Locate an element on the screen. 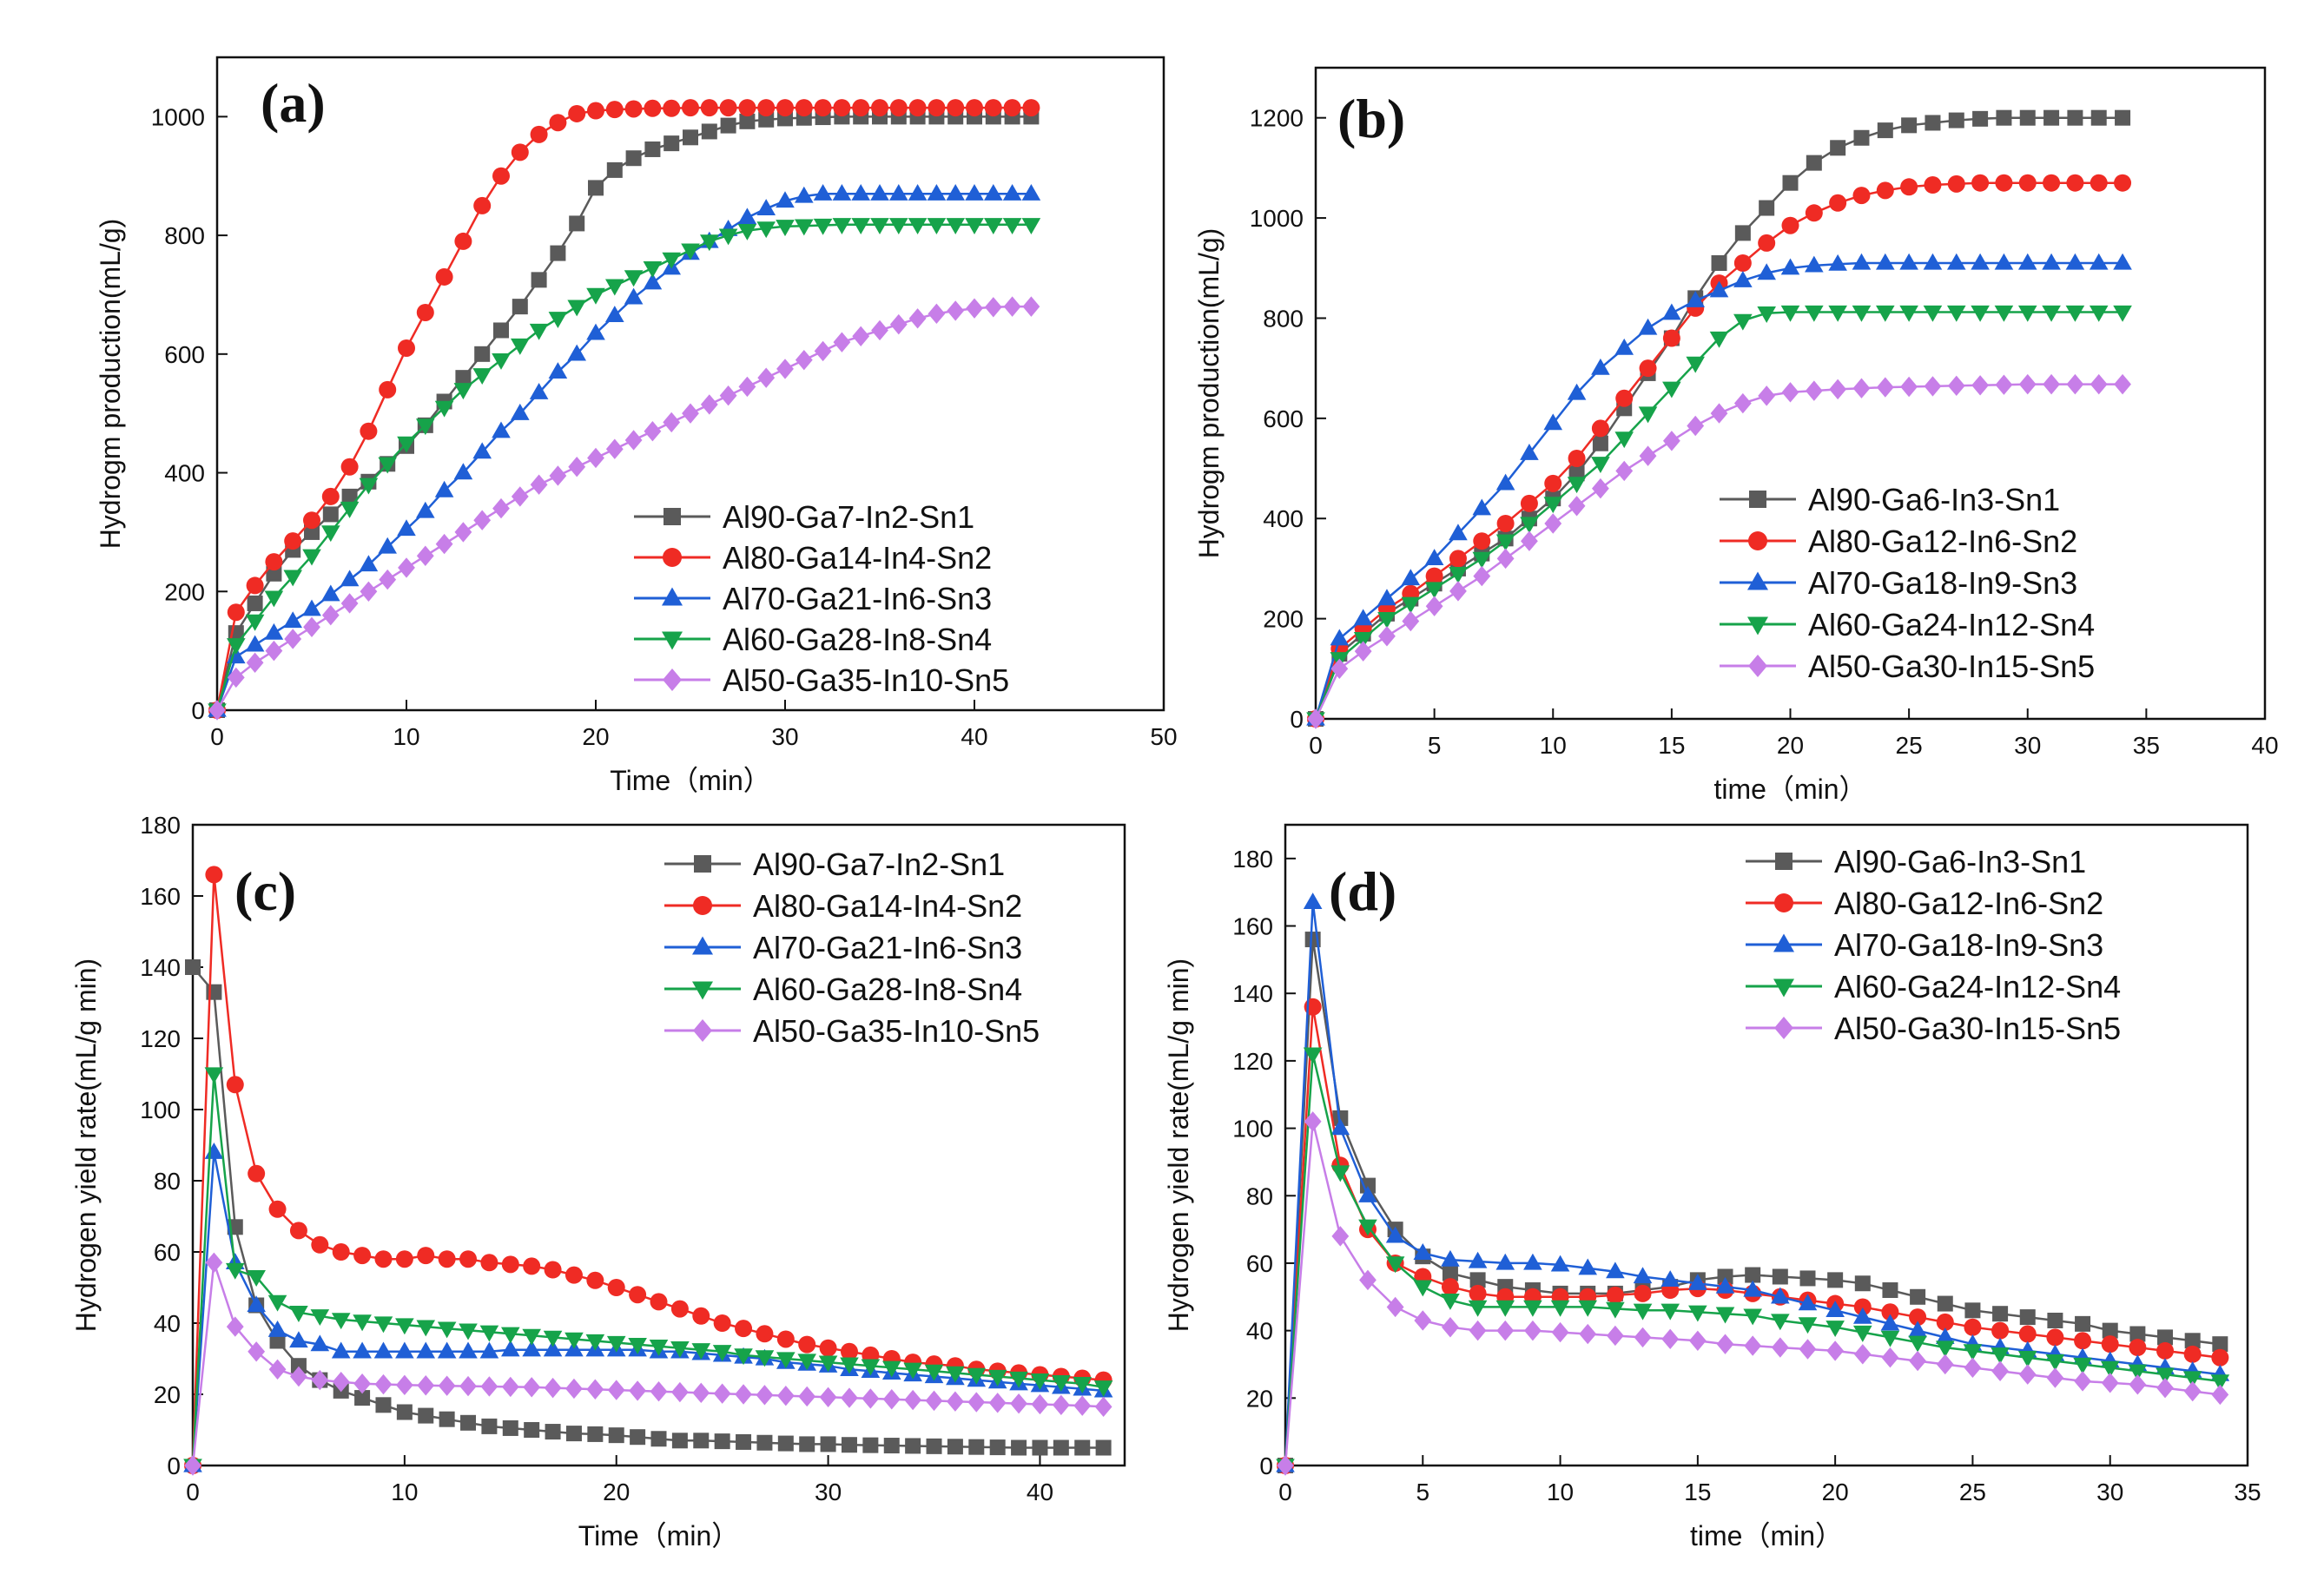  panel-d-x-tick-label: 15 is located at coordinates (1697, 1492).